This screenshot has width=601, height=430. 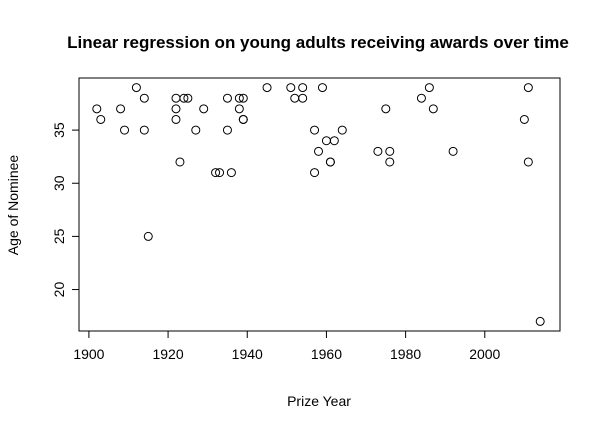 I want to click on y-tick-label: 35, so click(x=59, y=130).